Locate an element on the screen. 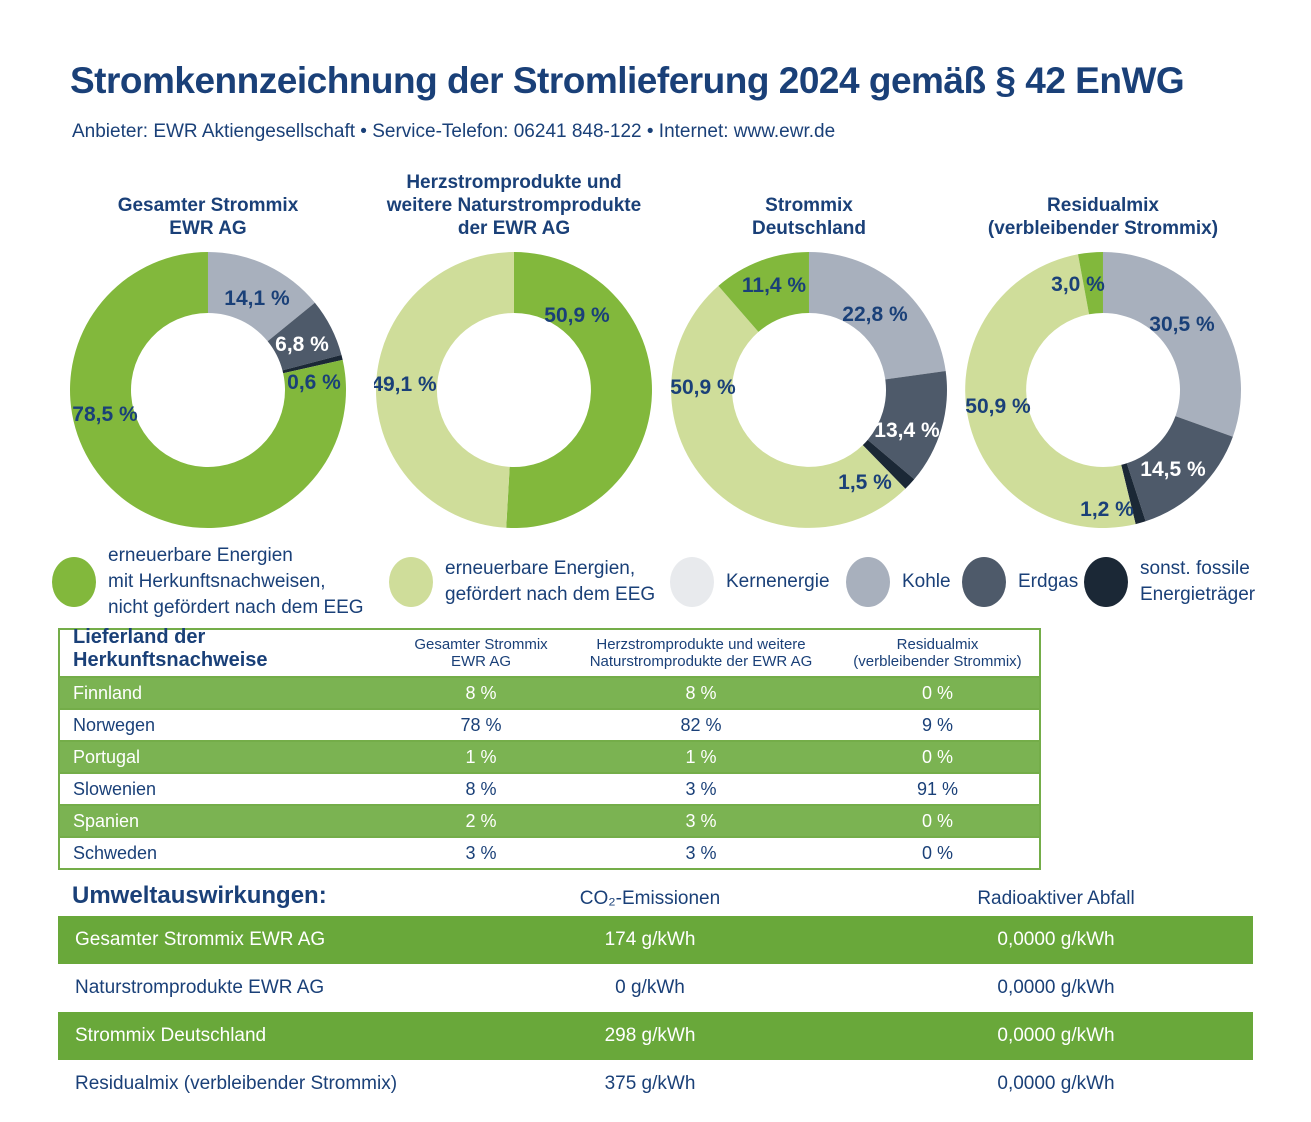 This screenshot has width=1311, height=1122. value-cell: 82 % is located at coordinates (701, 724).